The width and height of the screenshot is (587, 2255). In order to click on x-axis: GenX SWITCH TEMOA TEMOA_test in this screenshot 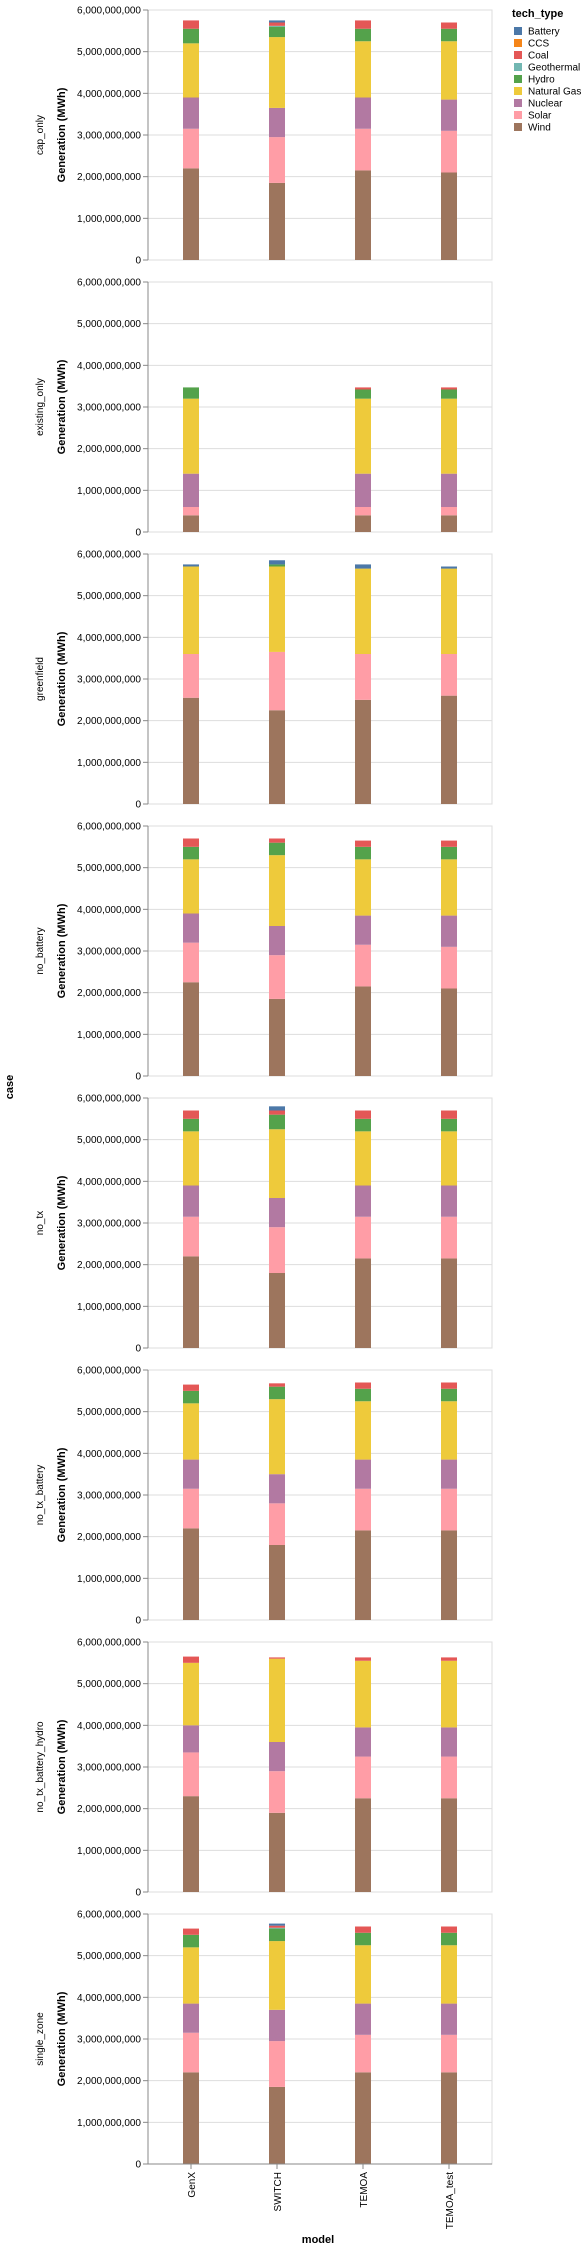, I will do `click(320, 2196)`.